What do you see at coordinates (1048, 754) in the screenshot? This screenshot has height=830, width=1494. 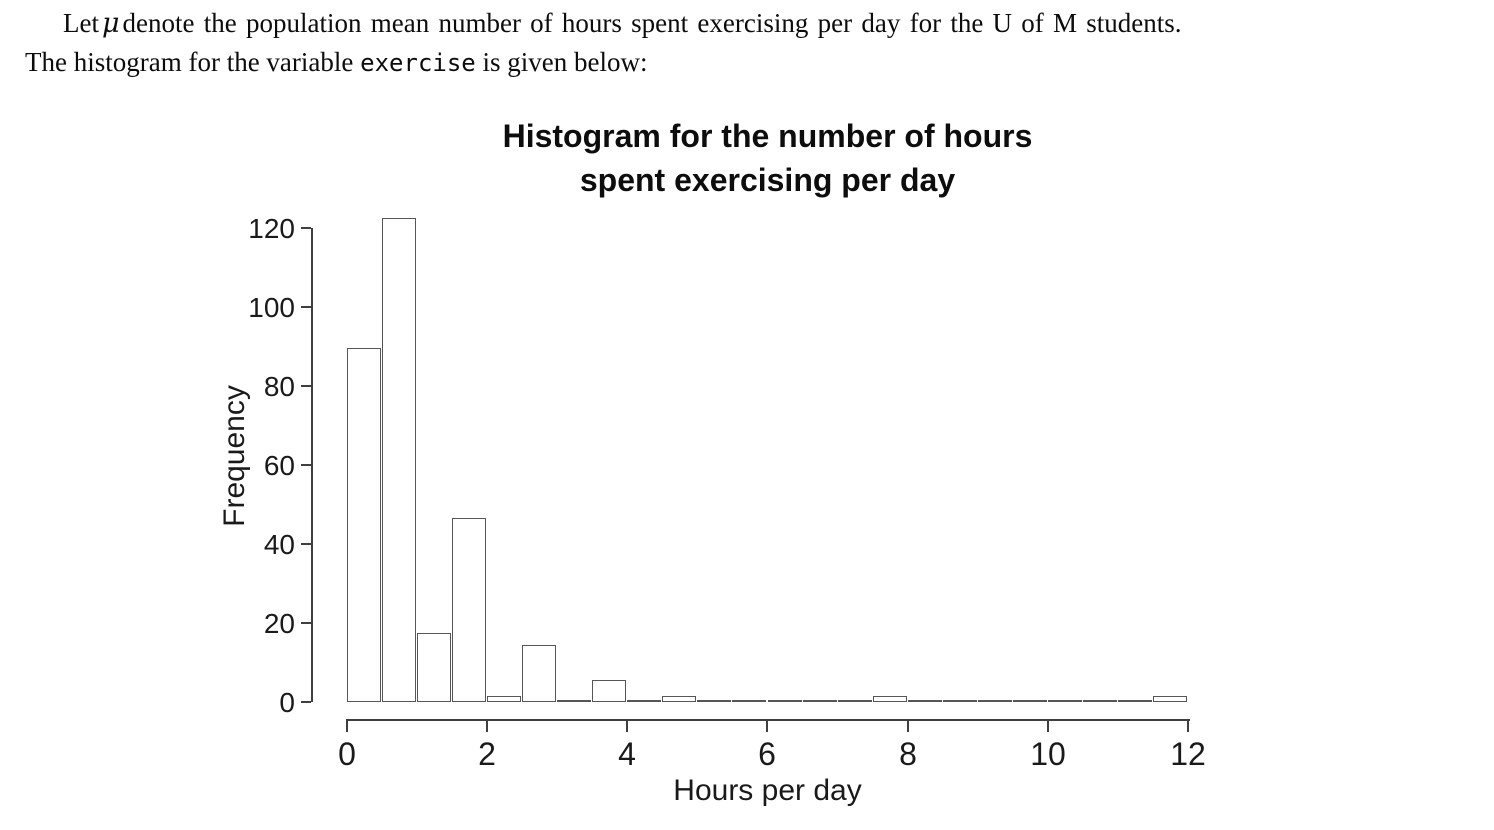 I see `x-tick-label: 10` at bounding box center [1048, 754].